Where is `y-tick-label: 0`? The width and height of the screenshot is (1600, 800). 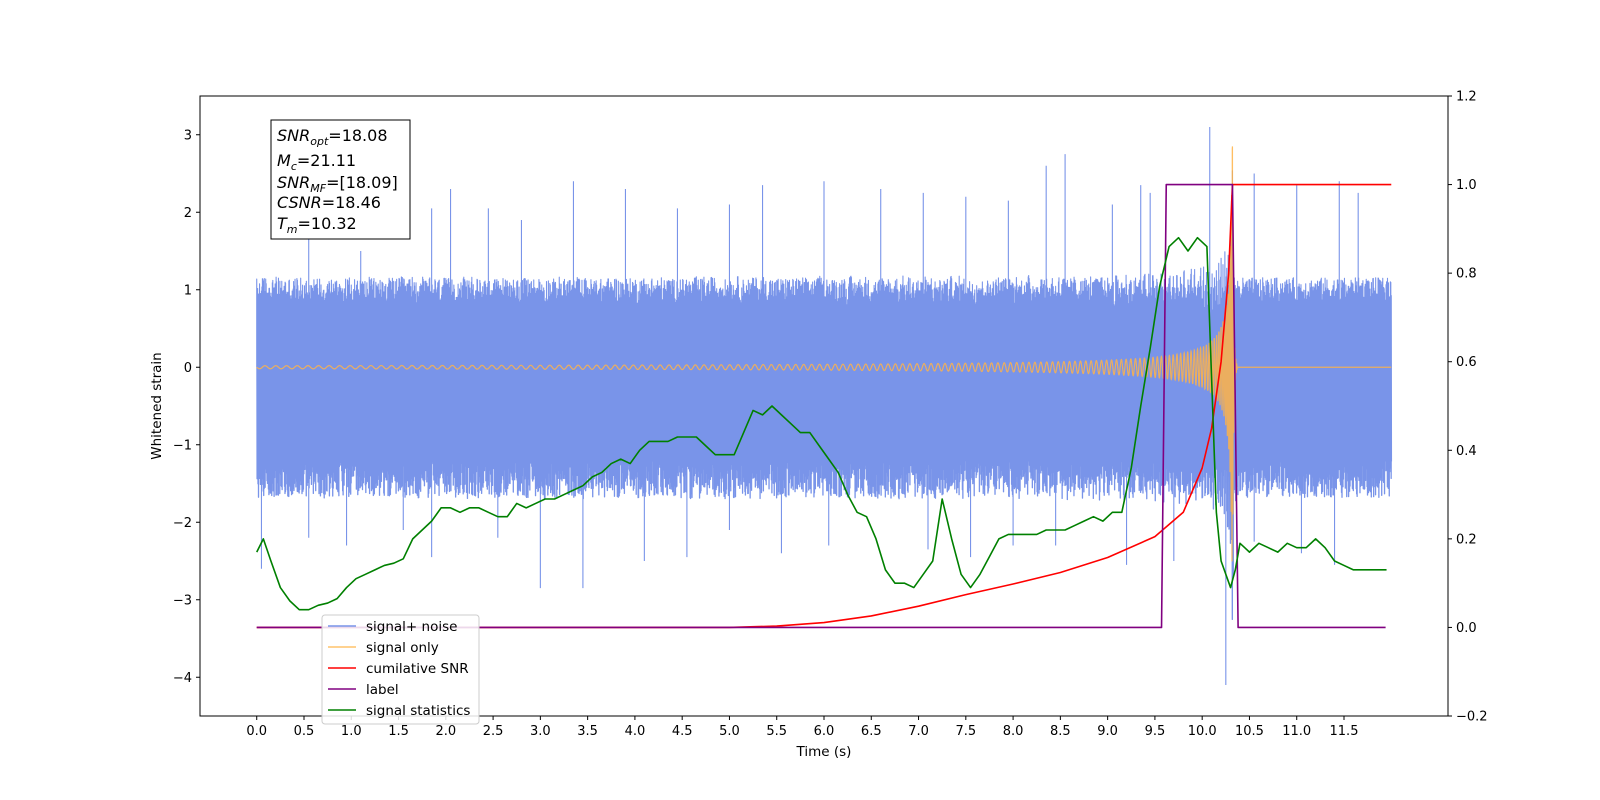
y-tick-label: 0 is located at coordinates (188, 368).